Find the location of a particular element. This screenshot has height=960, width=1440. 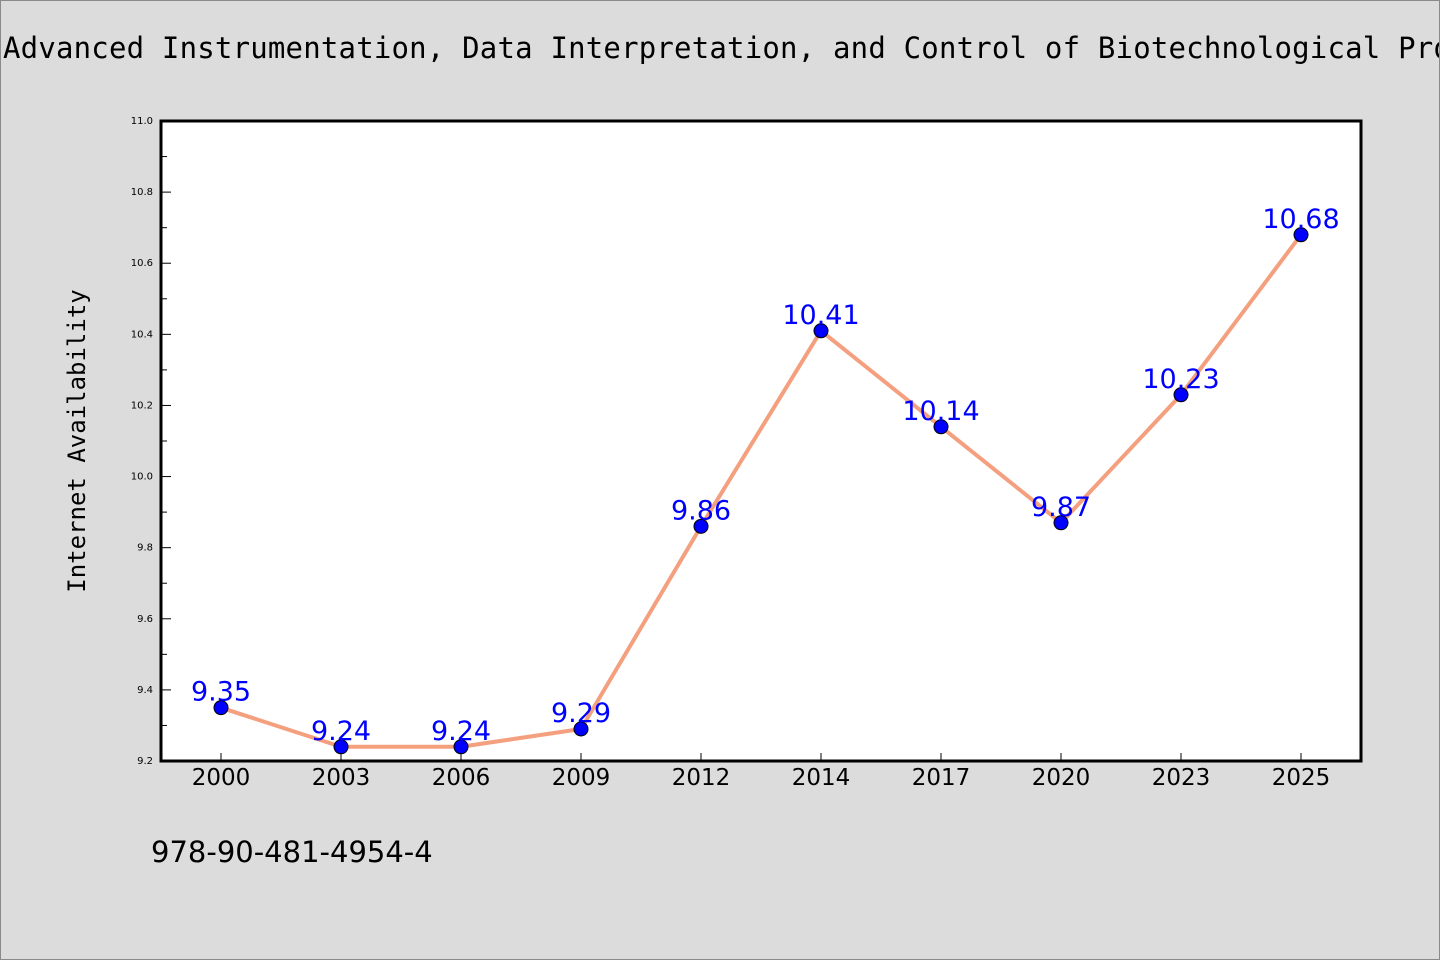

data-label: 9.87 is located at coordinates (1061, 507).